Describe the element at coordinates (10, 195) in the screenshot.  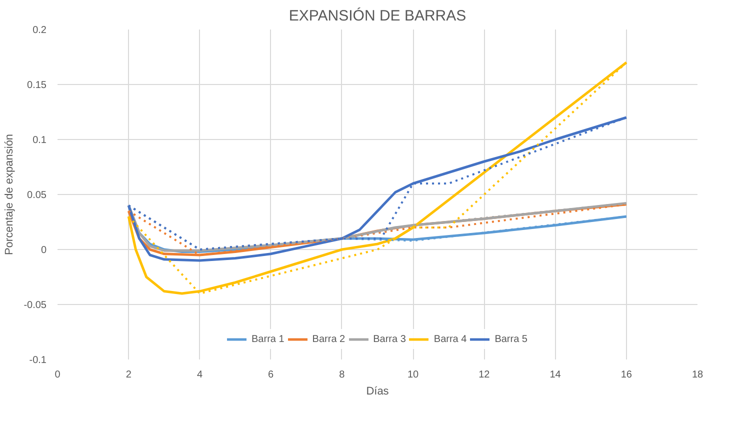
I see `y-axis-title: Porcentaje de expansión` at that location.